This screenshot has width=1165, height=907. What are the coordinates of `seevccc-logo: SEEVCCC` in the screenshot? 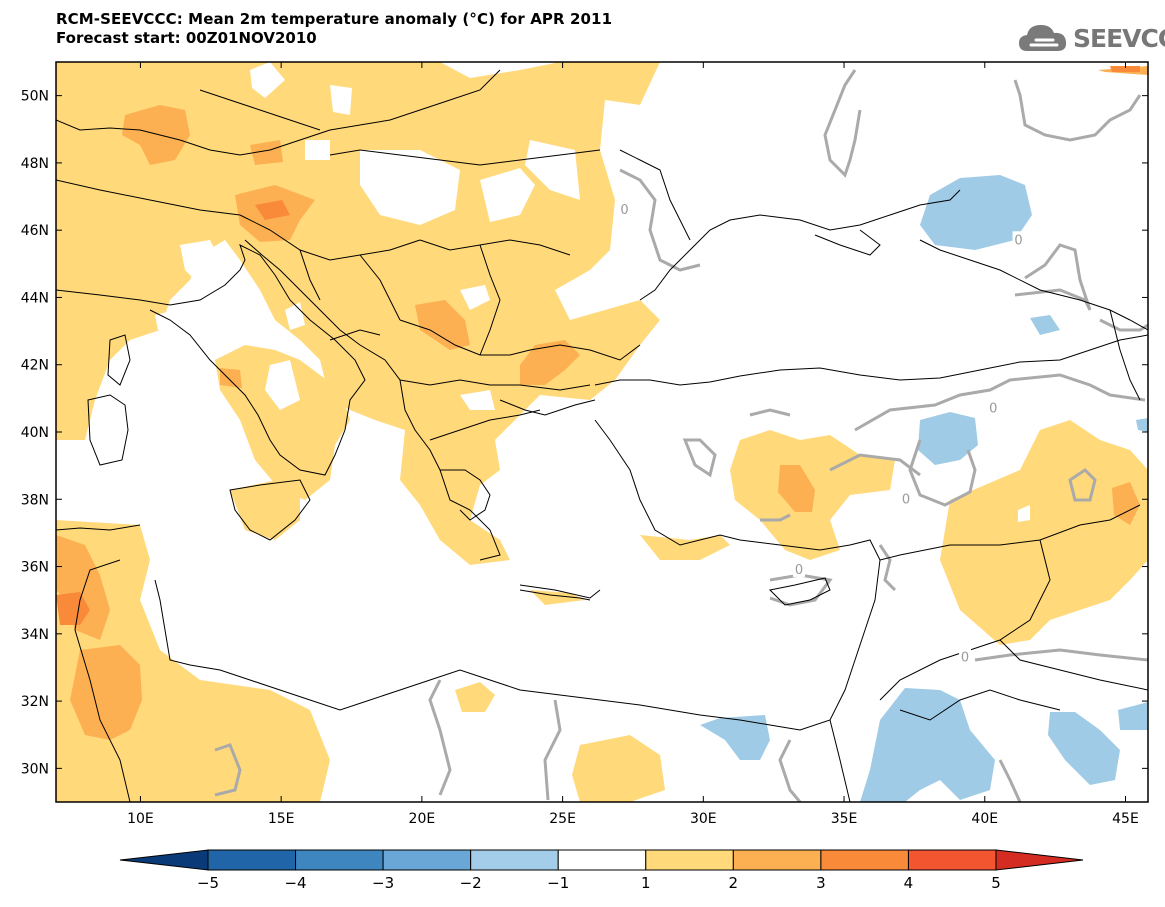 It's located at (1091, 38).